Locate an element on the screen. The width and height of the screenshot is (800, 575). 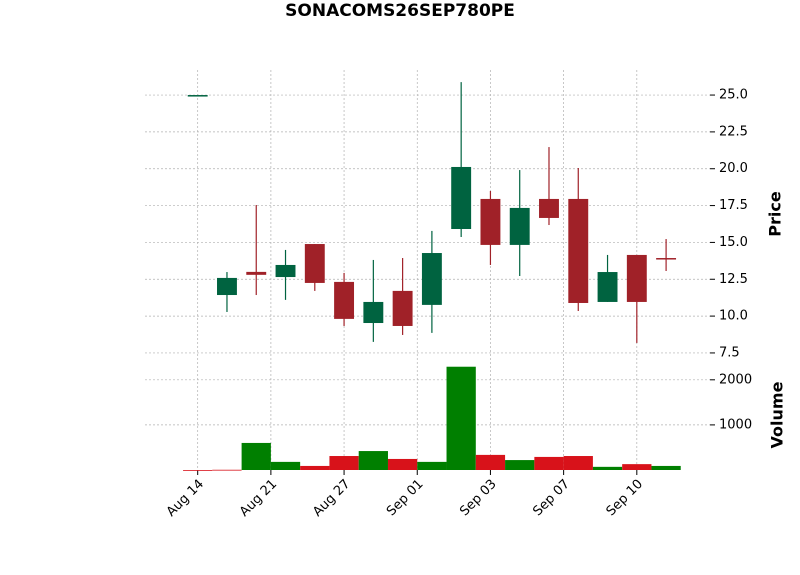
chart-title: SONACOMS26SEP780PE is located at coordinates (400, 11).